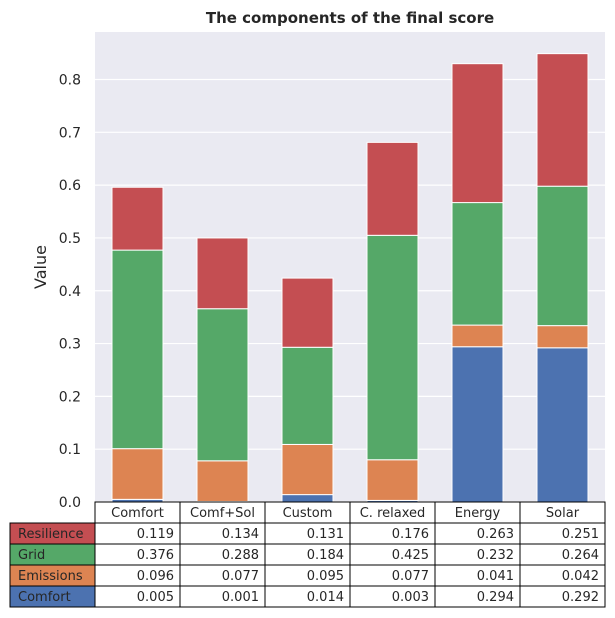 The width and height of the screenshot is (615, 618). I want to click on data-label: 0.001, so click(240, 597).